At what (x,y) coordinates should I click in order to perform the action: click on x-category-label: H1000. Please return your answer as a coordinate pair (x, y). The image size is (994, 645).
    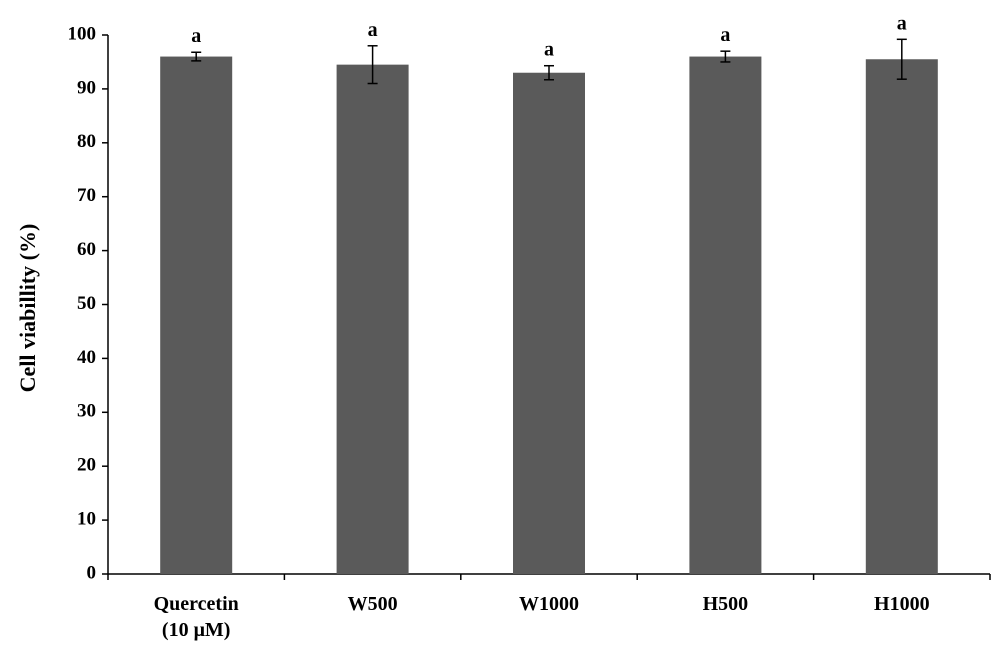
    Looking at the image, I should click on (902, 604).